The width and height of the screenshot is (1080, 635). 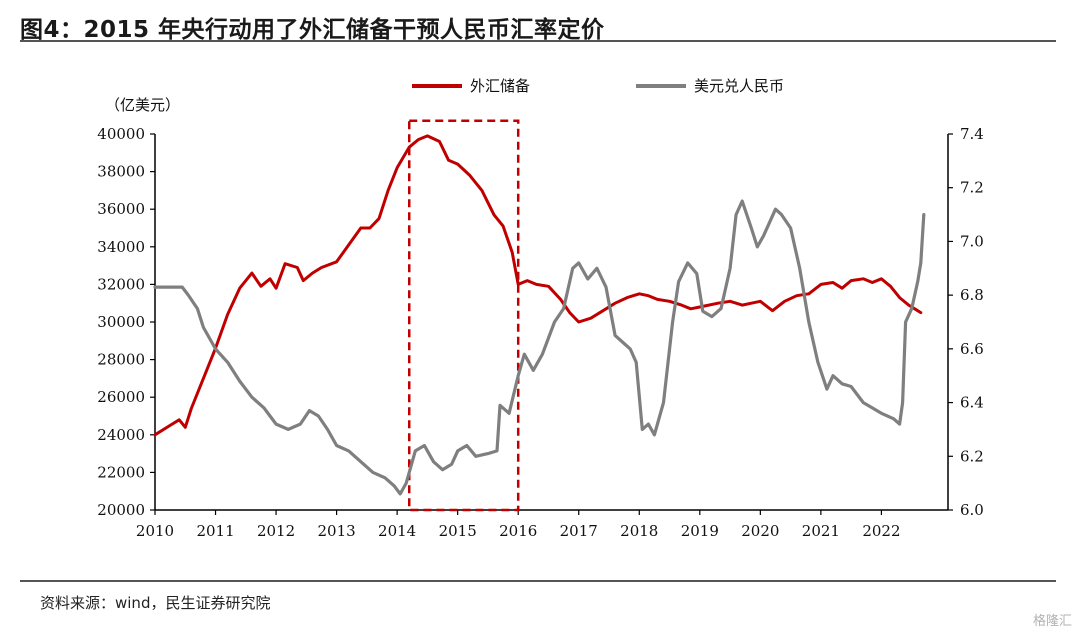 What do you see at coordinates (155, 603) in the screenshot?
I see `source-note: 资料来源：wind，民生证券研究院` at bounding box center [155, 603].